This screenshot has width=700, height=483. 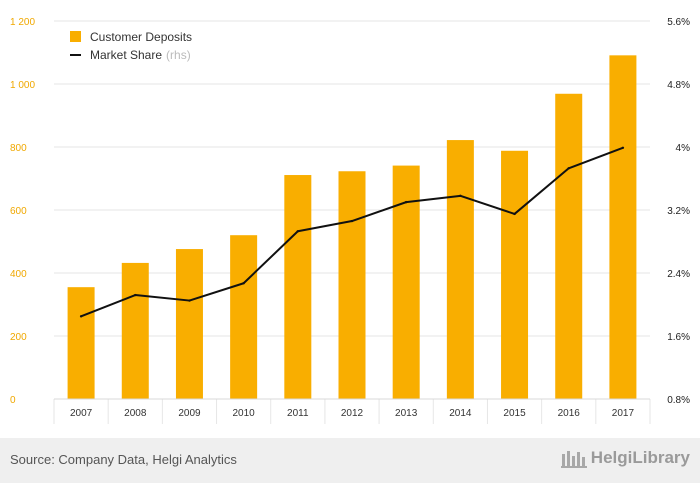 What do you see at coordinates (683, 148) in the screenshot?
I see `y-right-tick-label: 4%` at bounding box center [683, 148].